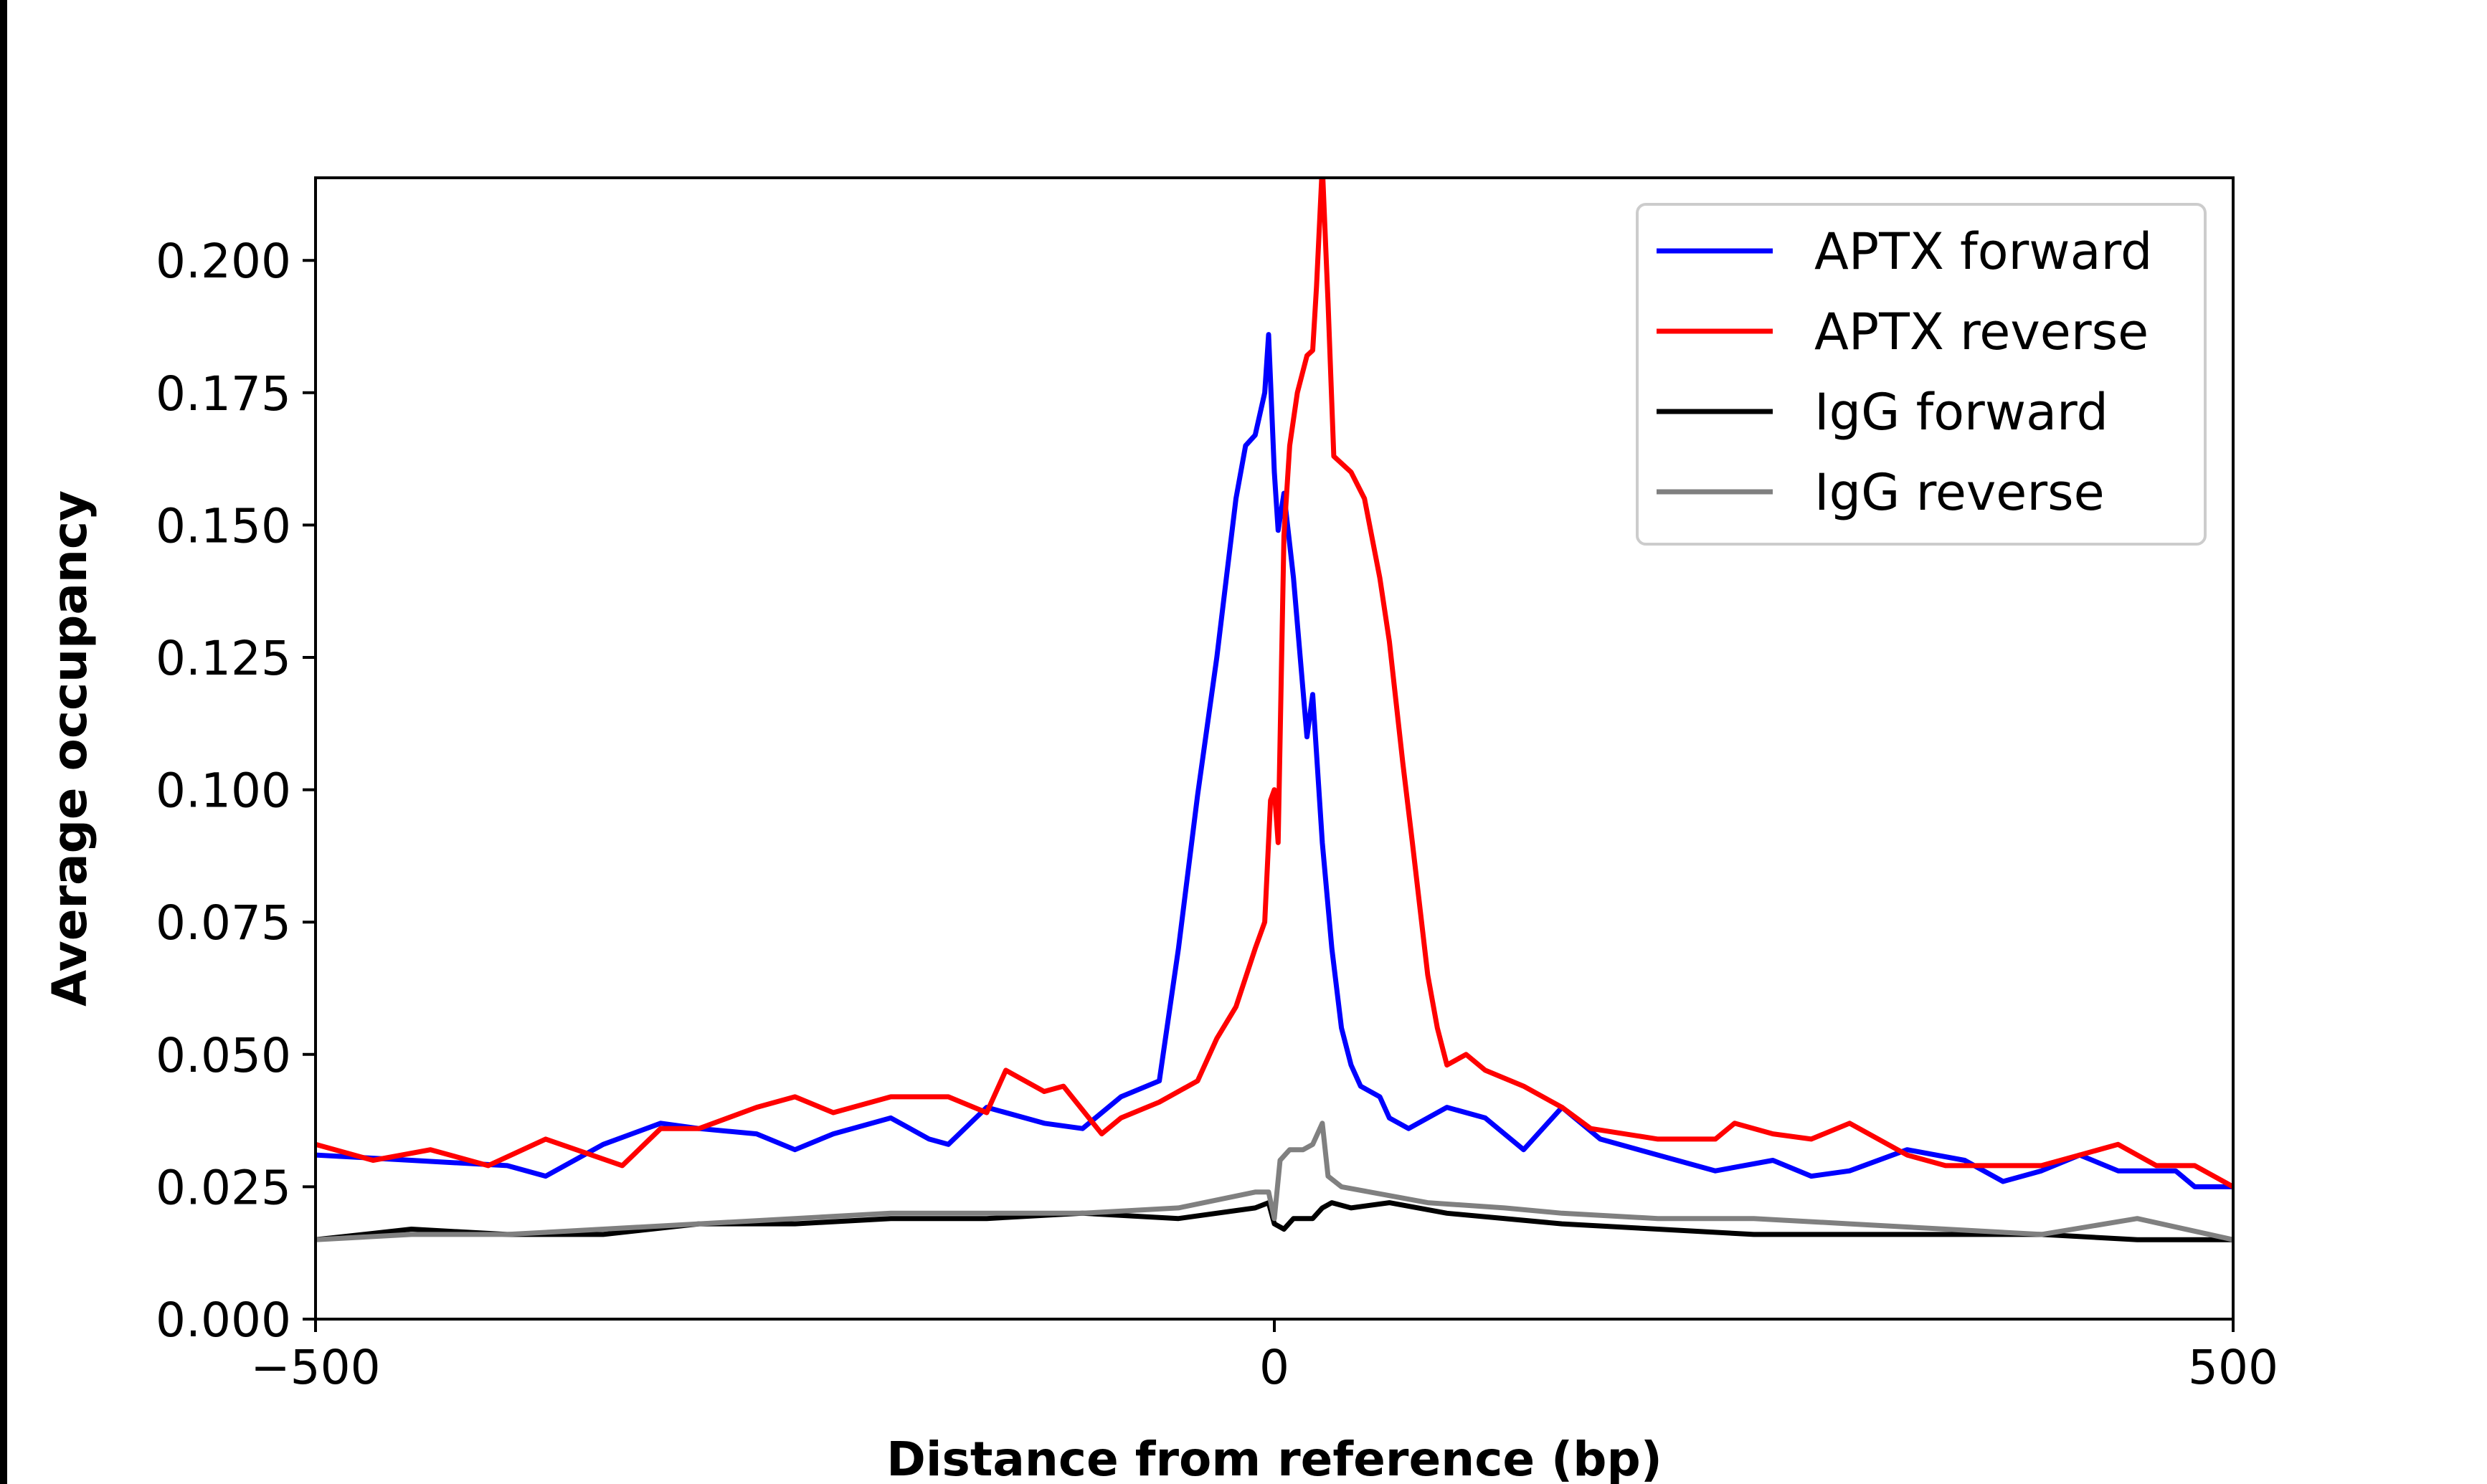  Describe the element at coordinates (223, 923) in the screenshot. I see `y-tick-label: 0.075` at that location.